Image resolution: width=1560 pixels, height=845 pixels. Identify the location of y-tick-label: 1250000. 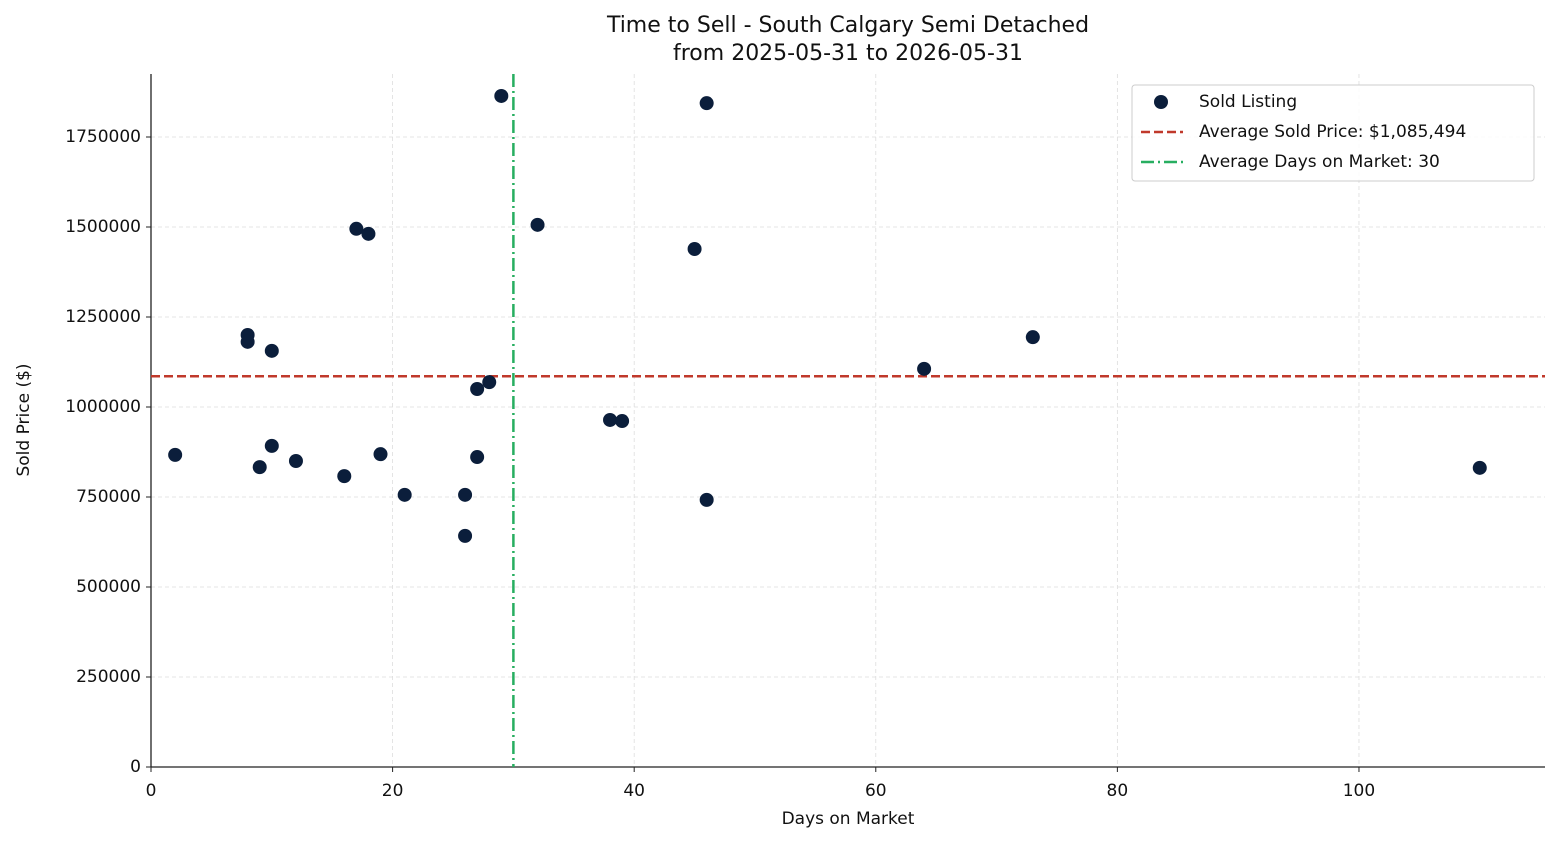
(103, 317).